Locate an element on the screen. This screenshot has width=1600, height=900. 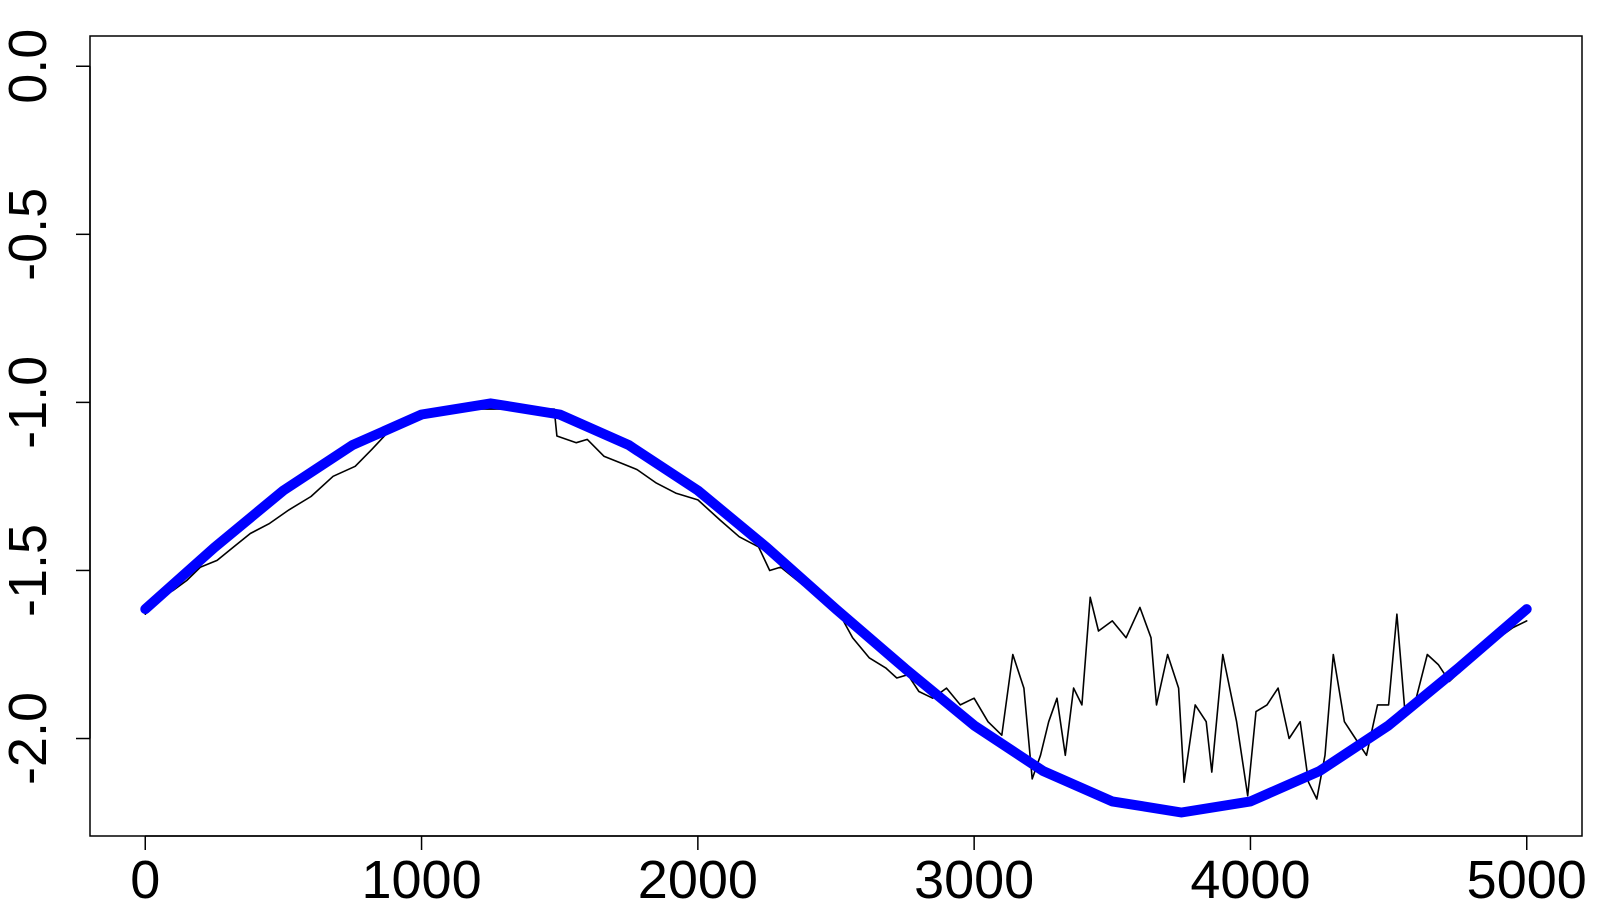
y-tick-label: -0.5 is located at coordinates (29, 234).